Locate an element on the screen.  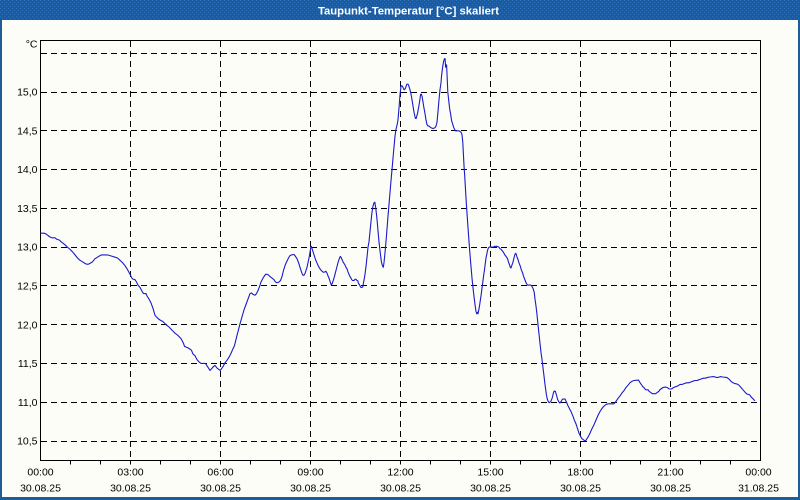
svg-text: 11,0 is located at coordinates (28, 403).